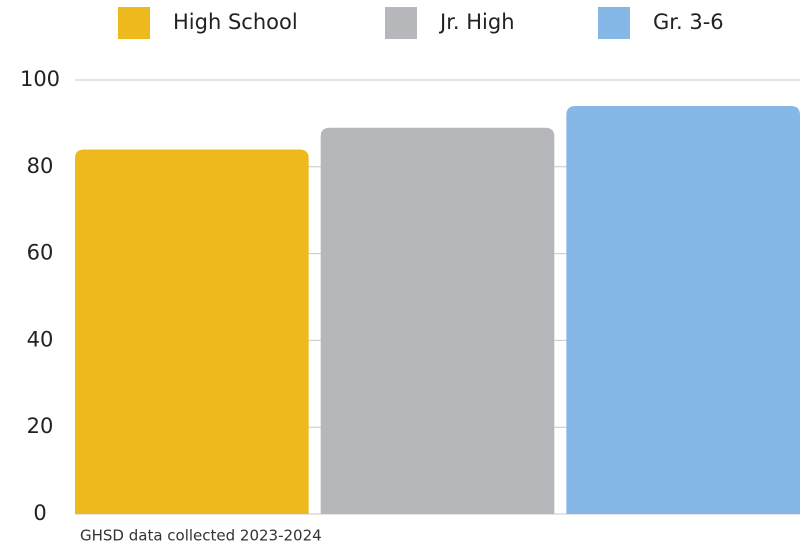 This screenshot has height=546, width=808. I want to click on y-tick-label: 60, so click(40, 253).